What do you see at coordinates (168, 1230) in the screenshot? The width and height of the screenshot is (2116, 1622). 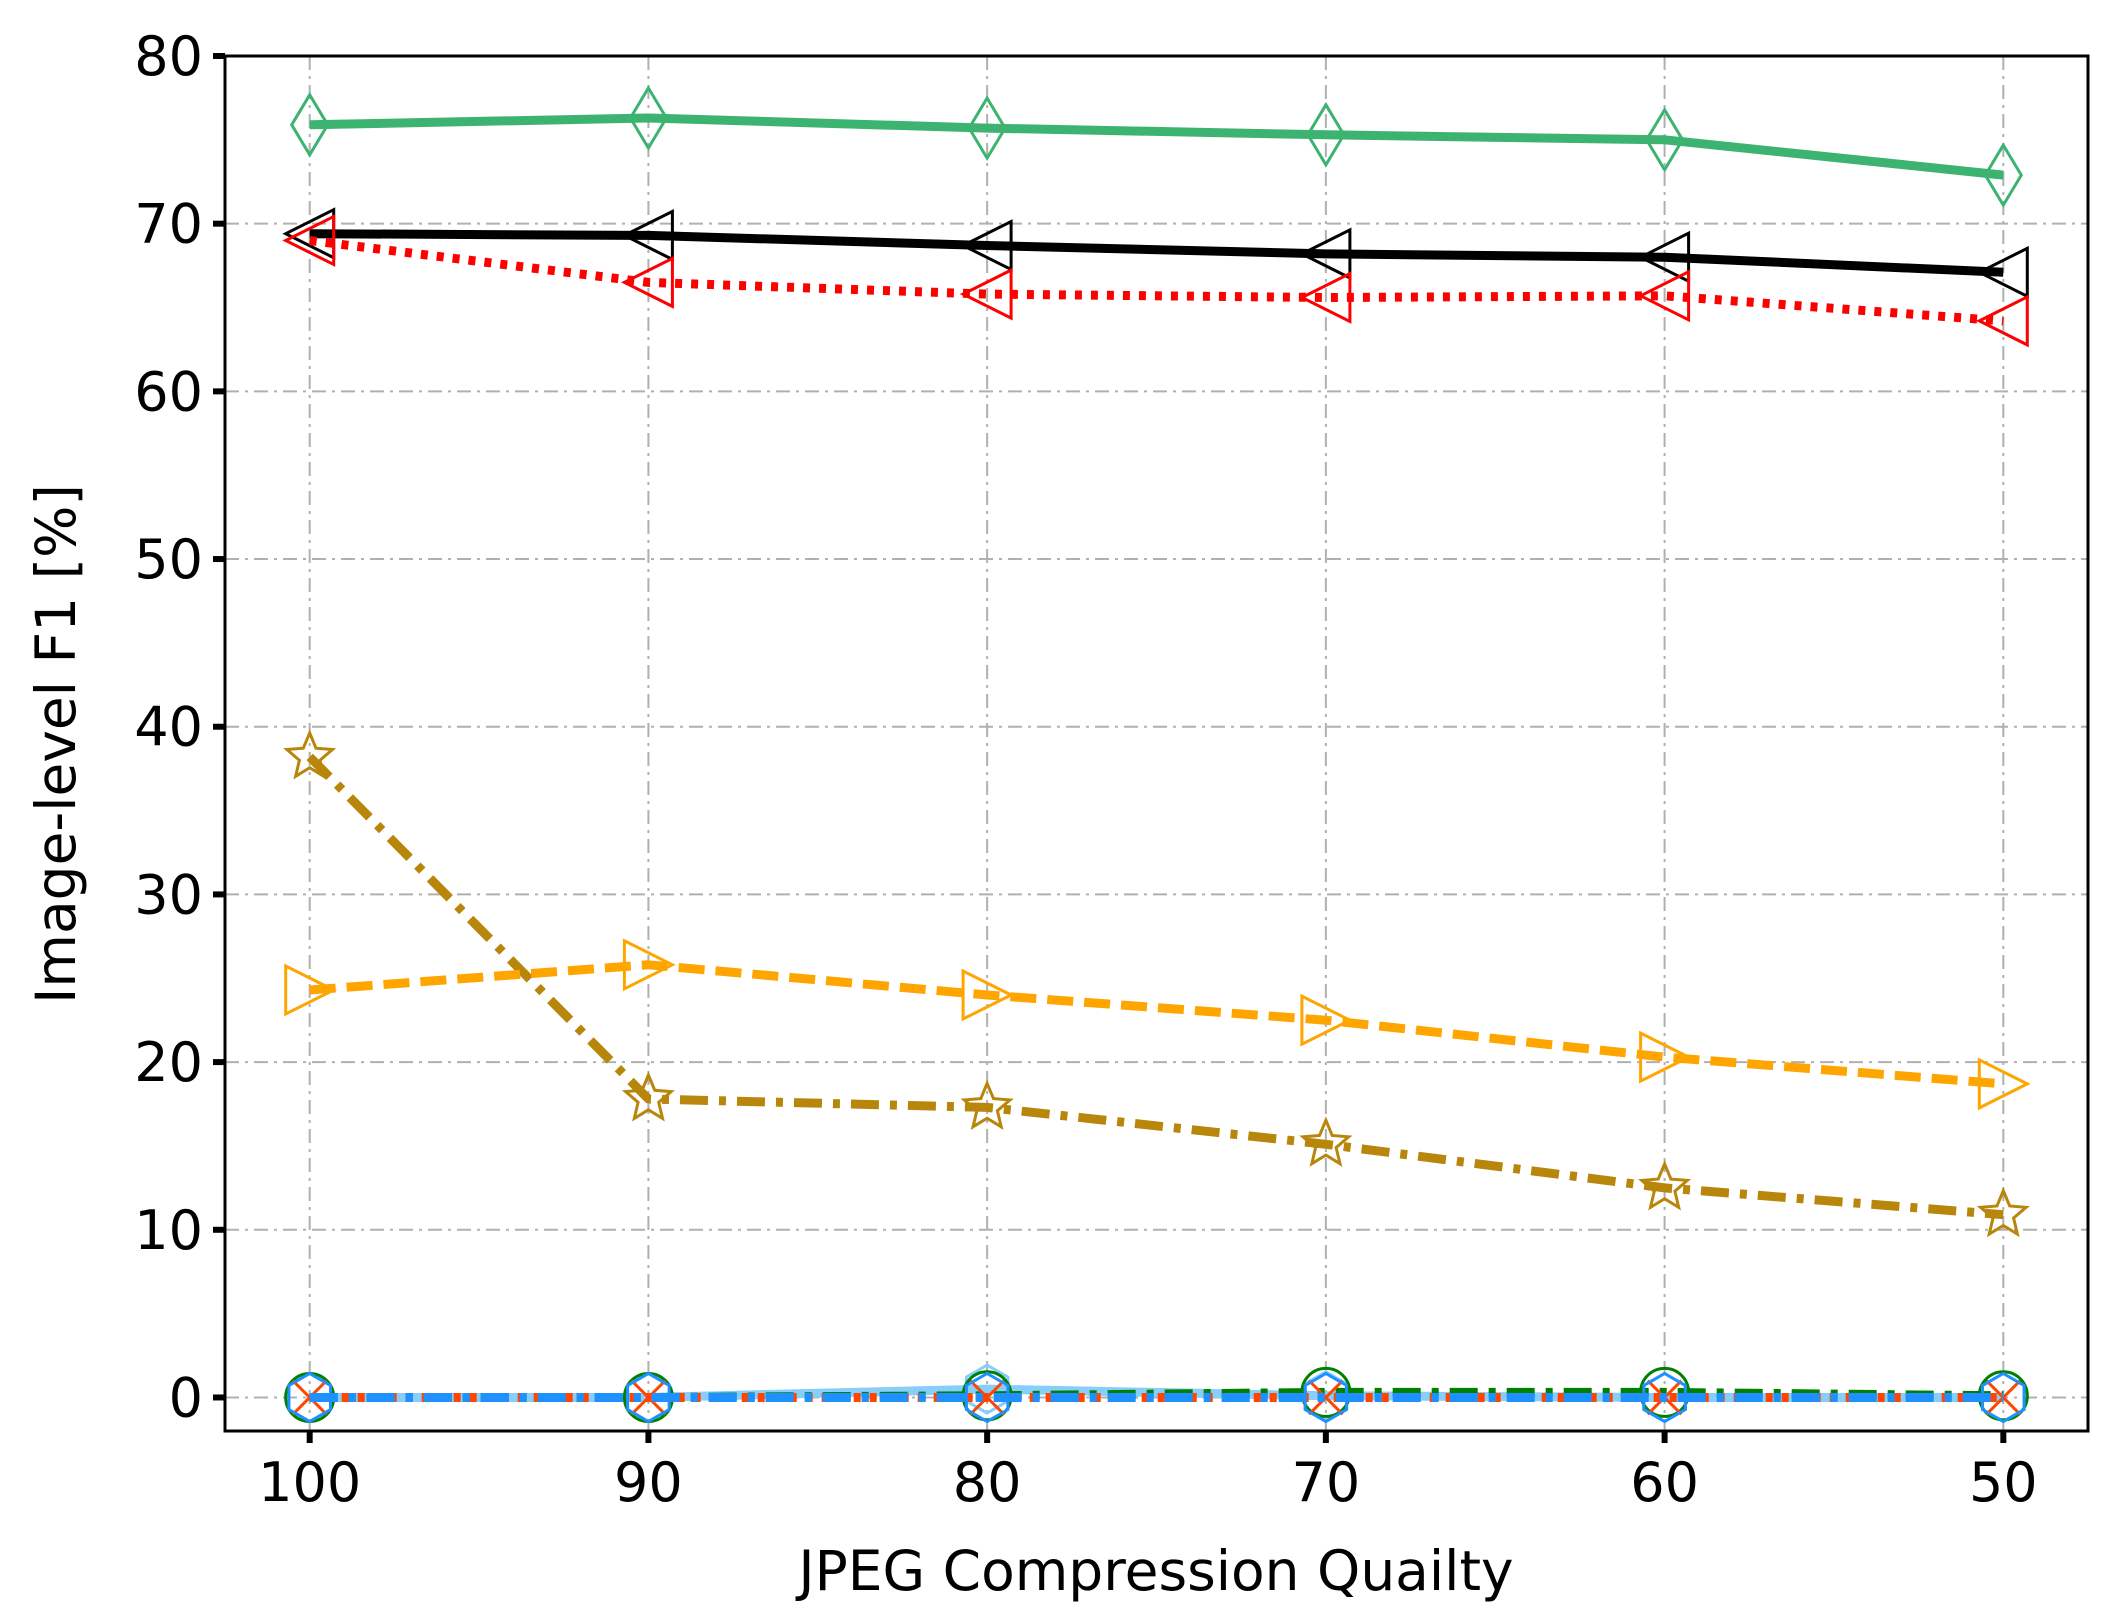 I see `y-tick-label: 10` at bounding box center [168, 1230].